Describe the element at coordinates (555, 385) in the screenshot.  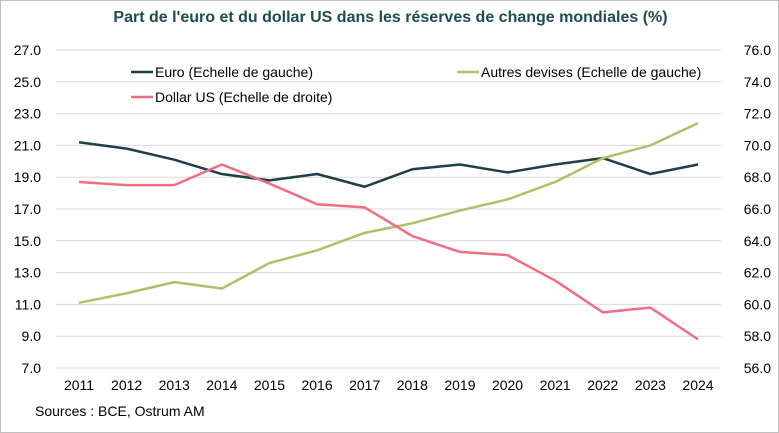
I see `x-tick-label: 2021` at that location.